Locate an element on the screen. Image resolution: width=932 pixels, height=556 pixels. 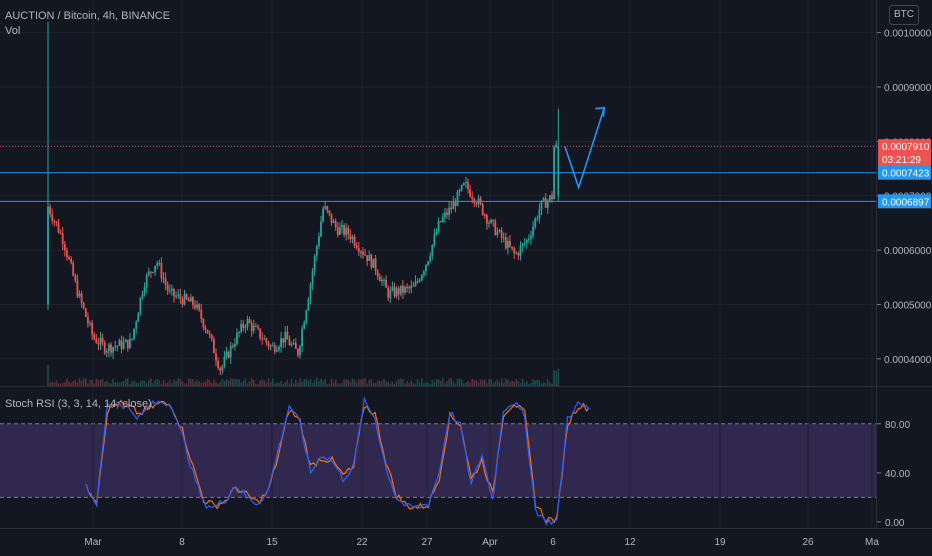
projection-arrow is located at coordinates (585, 149).